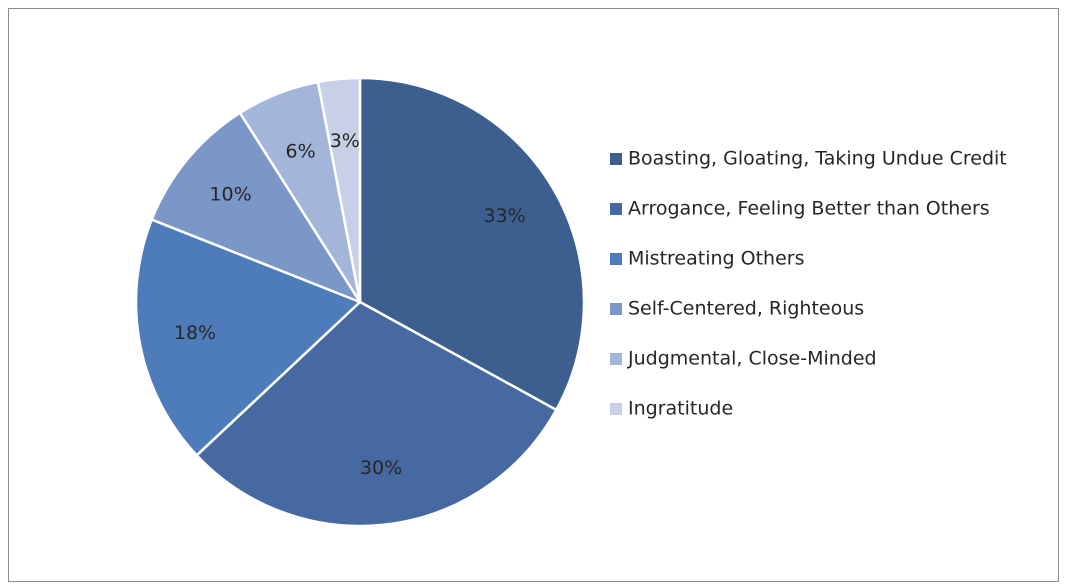  What do you see at coordinates (817, 159) in the screenshot?
I see `legend-label-boasting-gloating-taking-undue-credit: Boasting, Gloating, Taking Undue Credit` at bounding box center [817, 159].